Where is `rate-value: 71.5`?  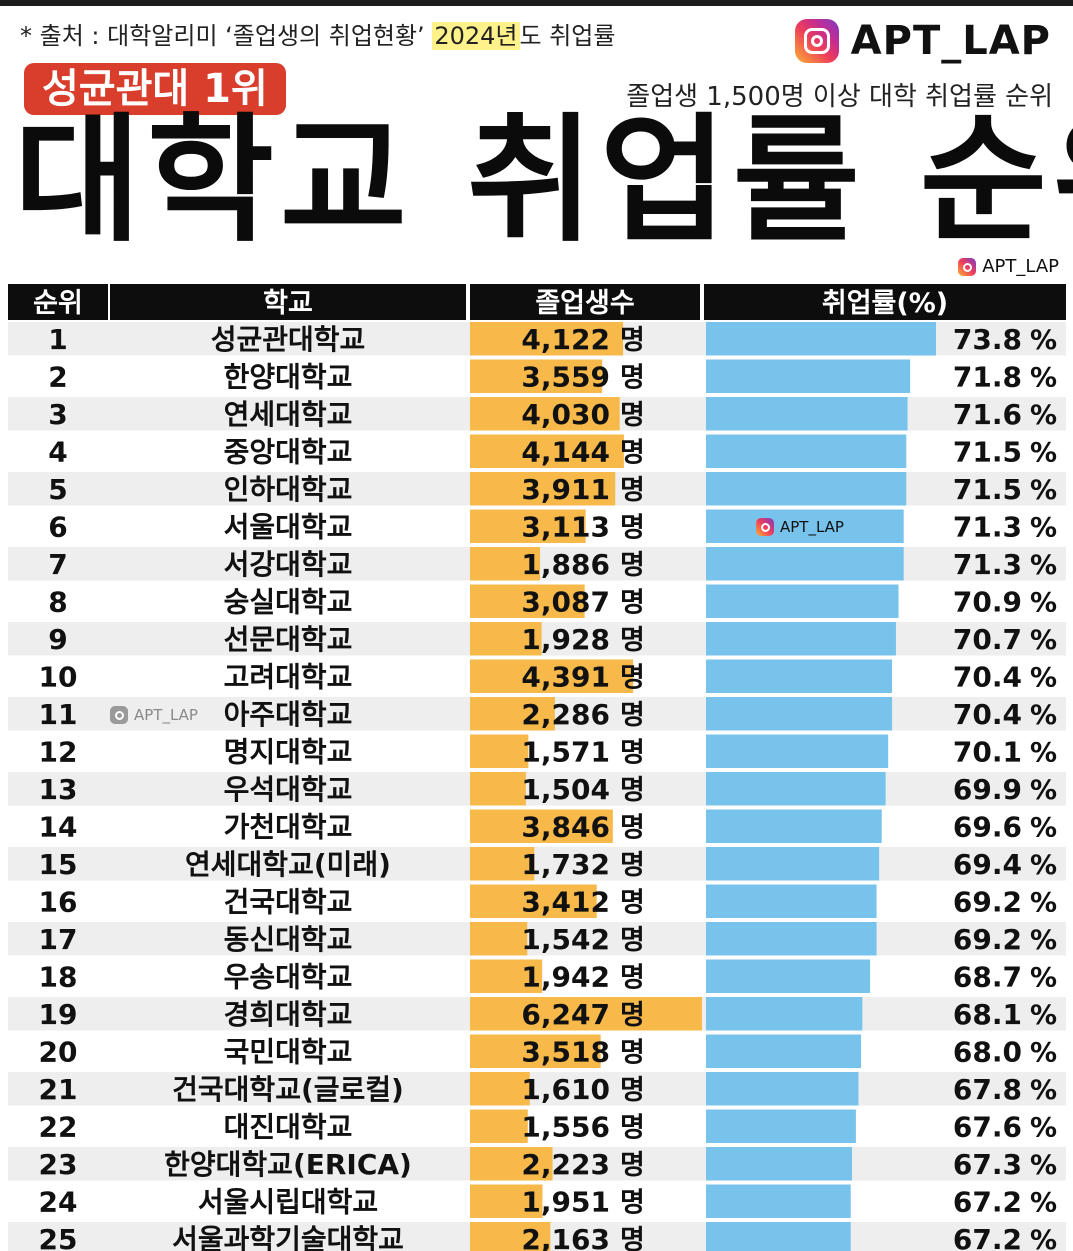 rate-value: 71.5 is located at coordinates (987, 451).